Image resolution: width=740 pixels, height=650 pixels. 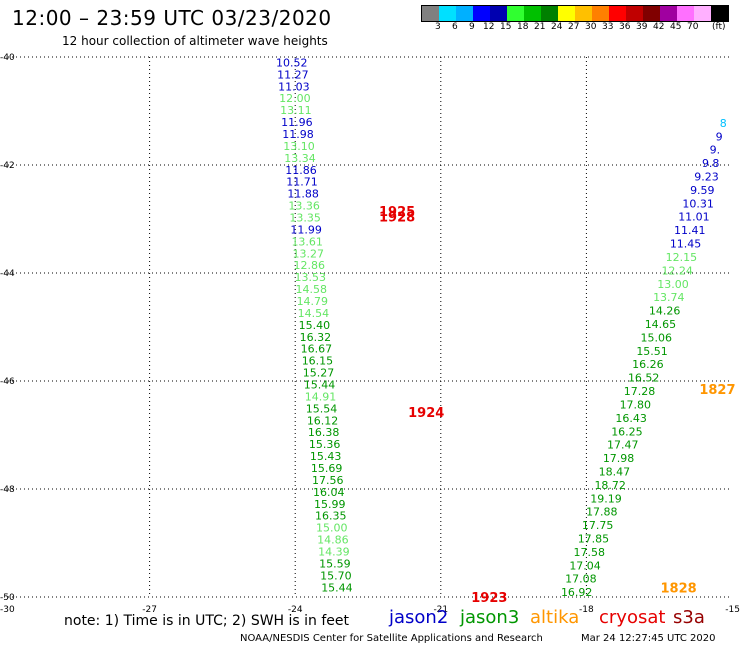 I want to click on x-tick-label: -30, so click(x=7, y=610).